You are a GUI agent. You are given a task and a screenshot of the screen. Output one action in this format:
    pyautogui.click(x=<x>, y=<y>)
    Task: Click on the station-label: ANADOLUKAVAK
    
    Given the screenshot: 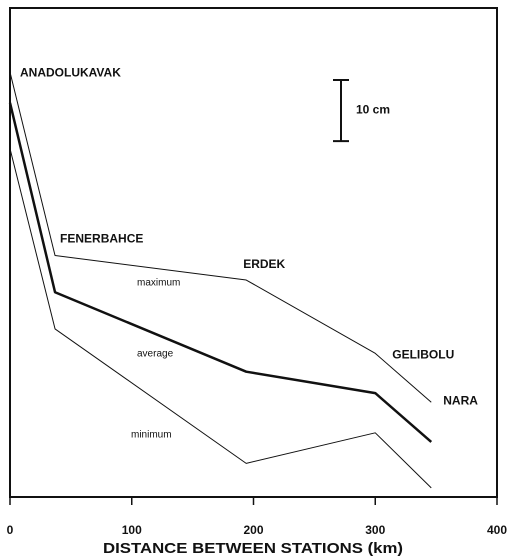 What is the action you would take?
    pyautogui.click(x=70, y=72)
    